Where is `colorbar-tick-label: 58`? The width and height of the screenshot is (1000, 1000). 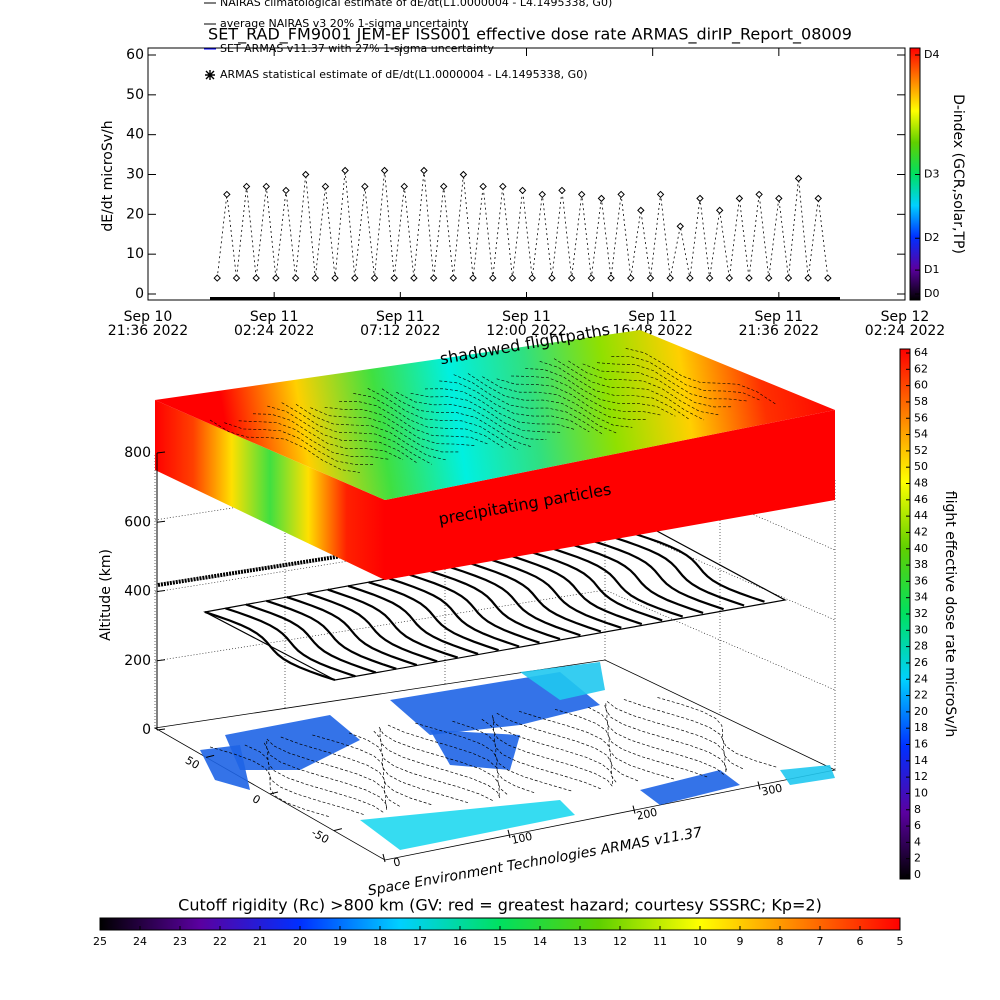
colorbar-tick-label: 58 is located at coordinates (921, 401).